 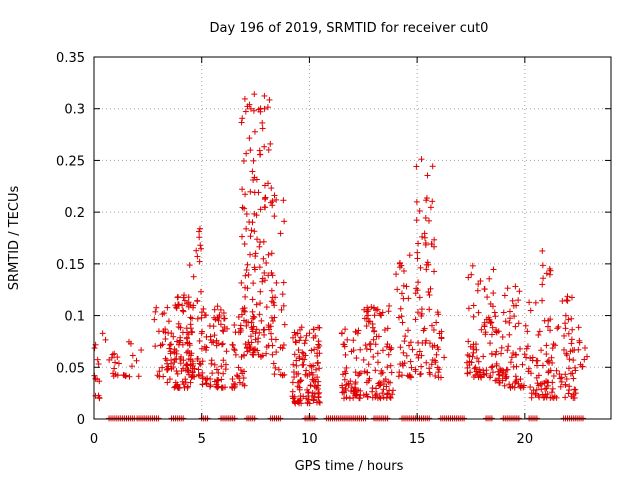 What do you see at coordinates (349, 466) in the screenshot?
I see `x-axis-label: GPS time / hours` at bounding box center [349, 466].